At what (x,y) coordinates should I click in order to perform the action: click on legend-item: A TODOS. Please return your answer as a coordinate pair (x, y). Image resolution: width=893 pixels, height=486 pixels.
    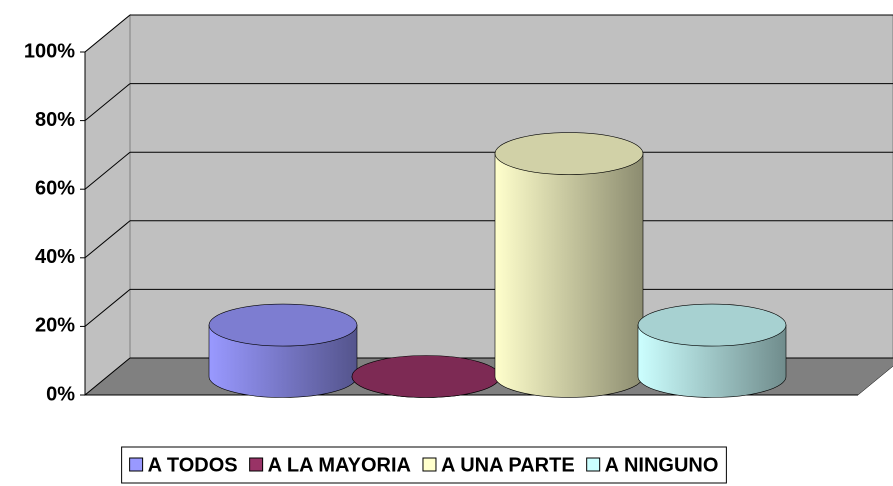
    Looking at the image, I should click on (183, 465).